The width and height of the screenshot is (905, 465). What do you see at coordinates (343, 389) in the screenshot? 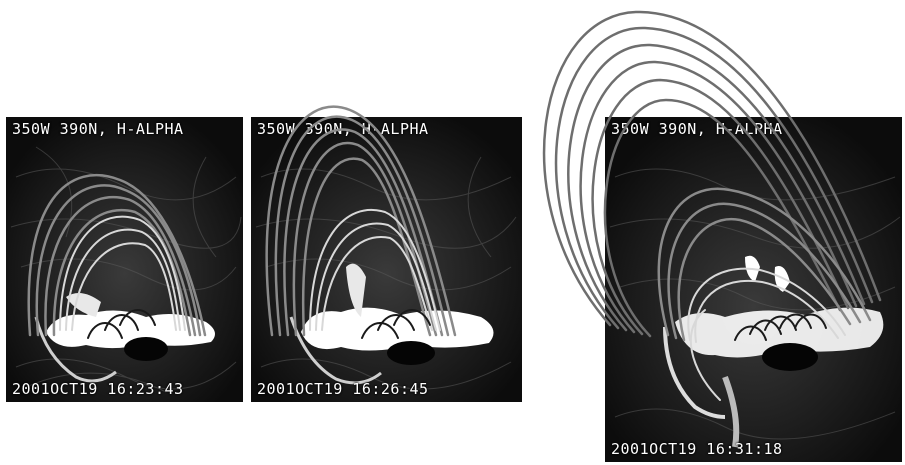
I see `panel-timestamp: 2001OCT19 16:26:45` at bounding box center [343, 389].